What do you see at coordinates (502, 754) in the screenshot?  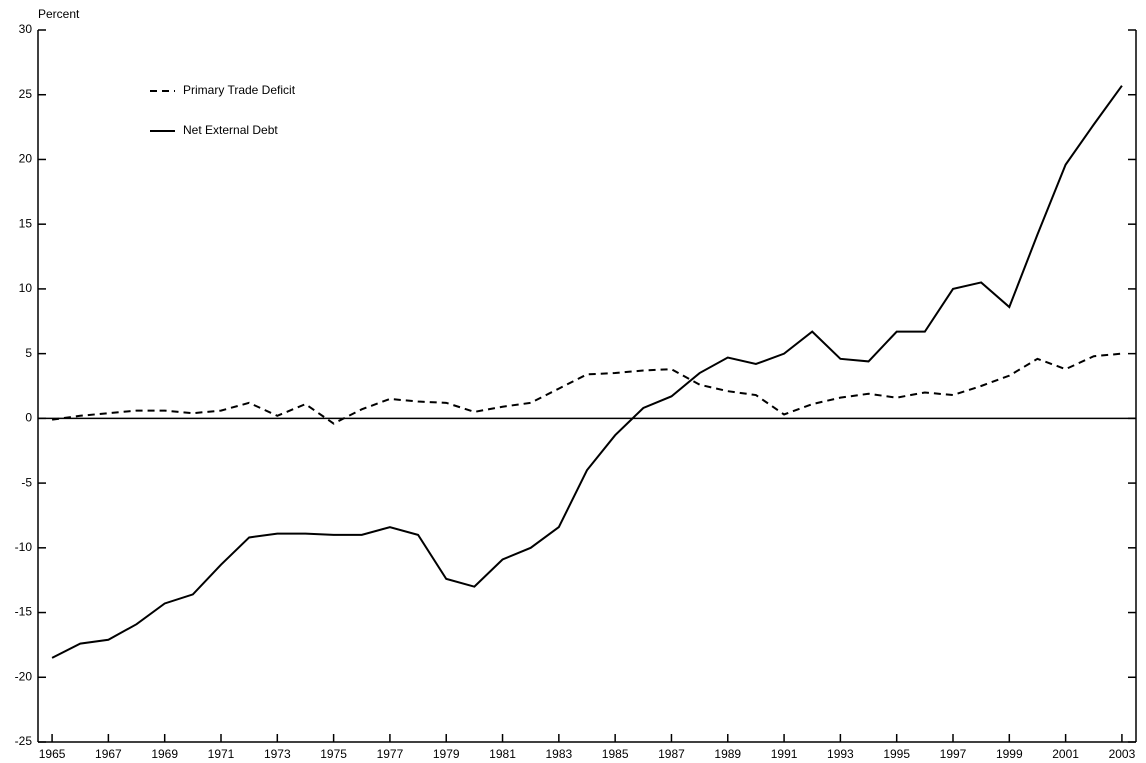 I see `x-tick-label: 1981` at bounding box center [502, 754].